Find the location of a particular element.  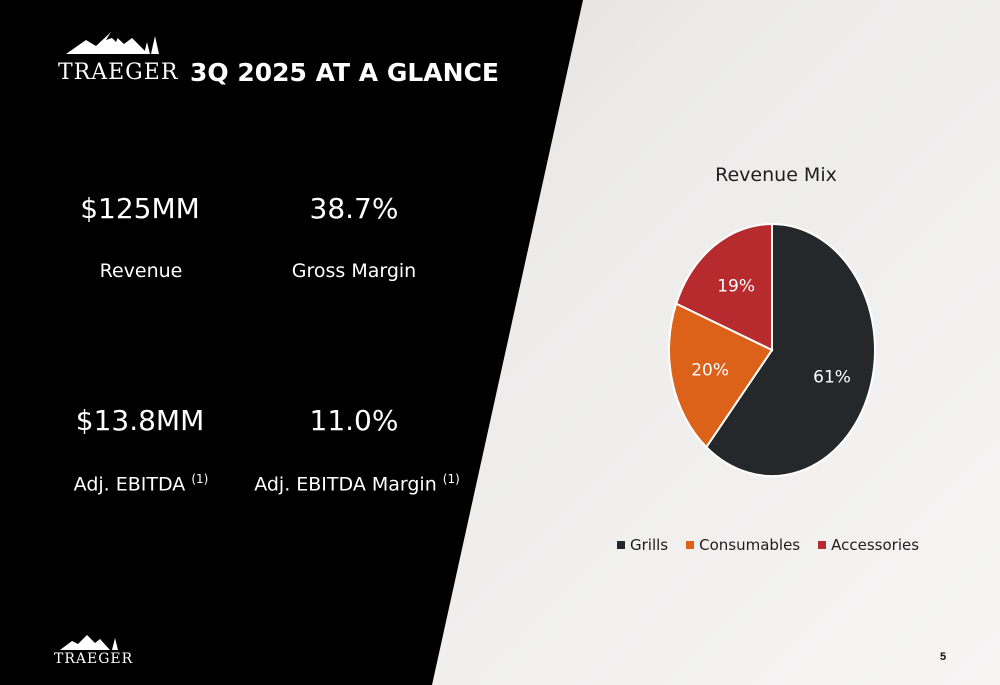

kpi-gross-margin-value: 38.7% is located at coordinates (354, 208).